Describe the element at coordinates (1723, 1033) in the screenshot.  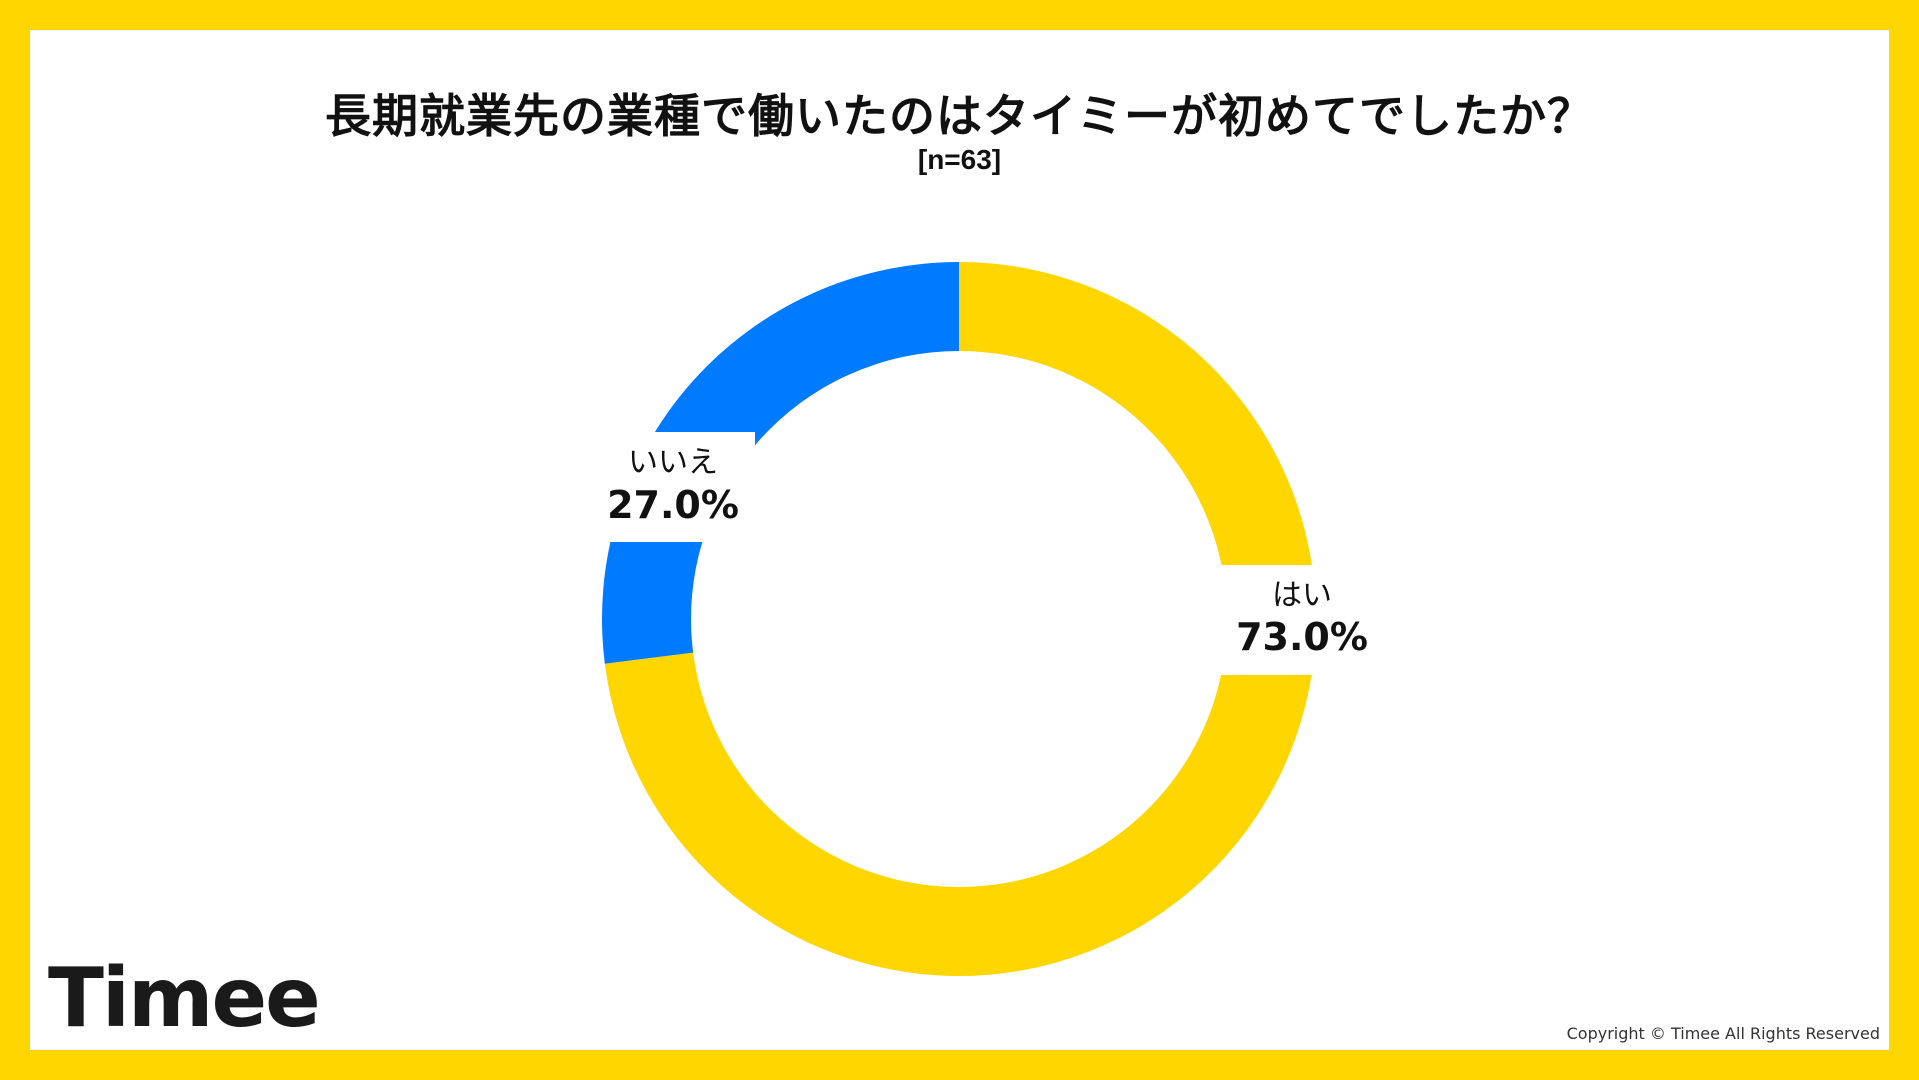
I see `copyright-text: Copyright © Timee All Rights Reserved` at that location.